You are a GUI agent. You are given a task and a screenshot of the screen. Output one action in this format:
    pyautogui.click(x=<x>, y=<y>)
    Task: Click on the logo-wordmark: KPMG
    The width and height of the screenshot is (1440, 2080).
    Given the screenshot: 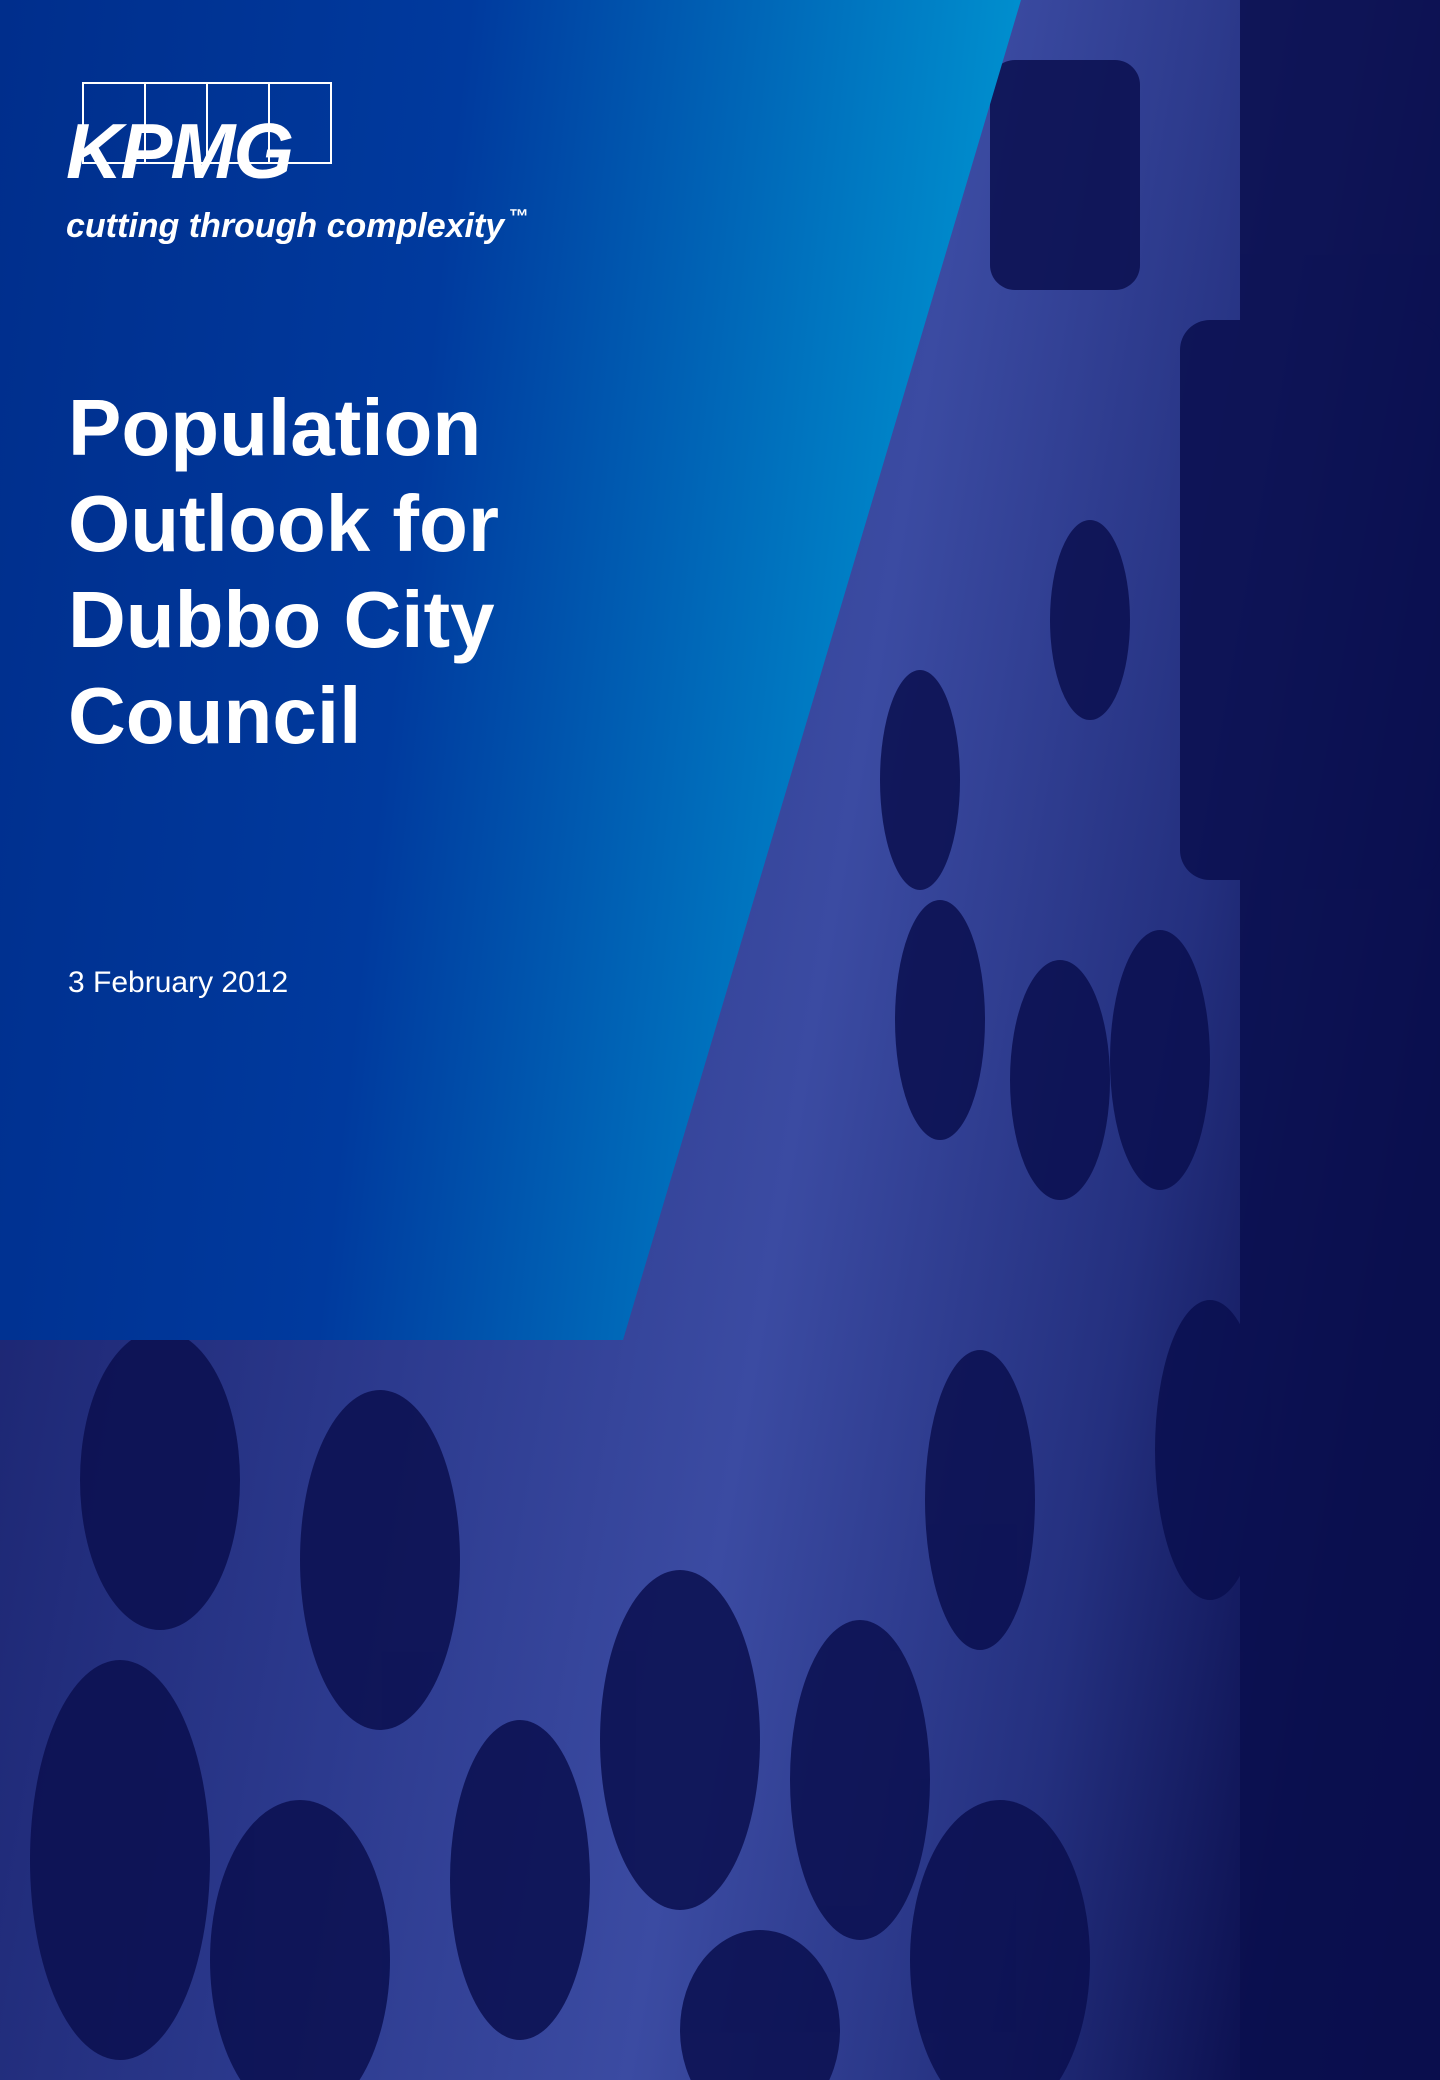 What is the action you would take?
    pyautogui.click(x=180, y=151)
    